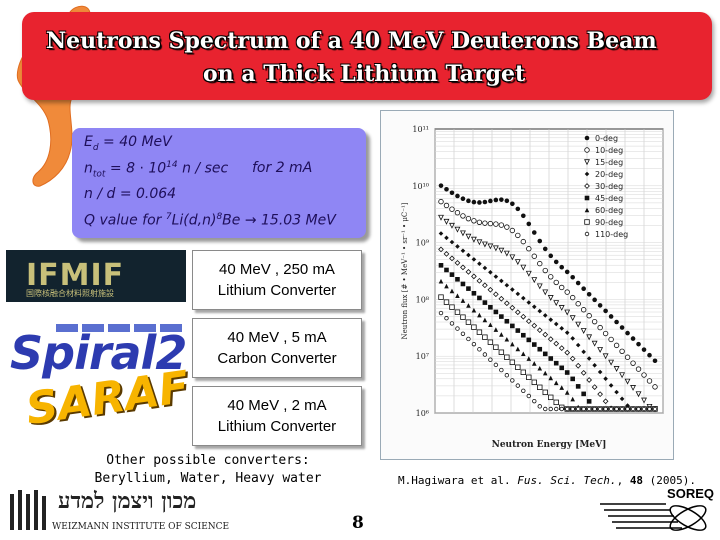 The image size is (720, 540). Describe the element at coordinates (422, 356) in the screenshot. I see `y-tick-label: 10⁷` at that location.